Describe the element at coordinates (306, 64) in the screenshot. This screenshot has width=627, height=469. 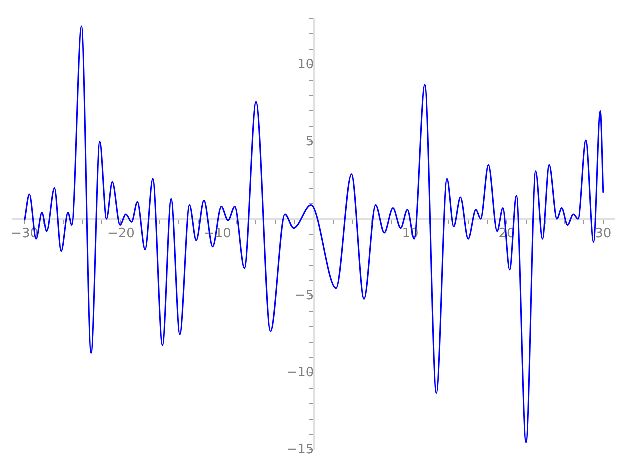
I see `y-tick-label: 10` at that location.